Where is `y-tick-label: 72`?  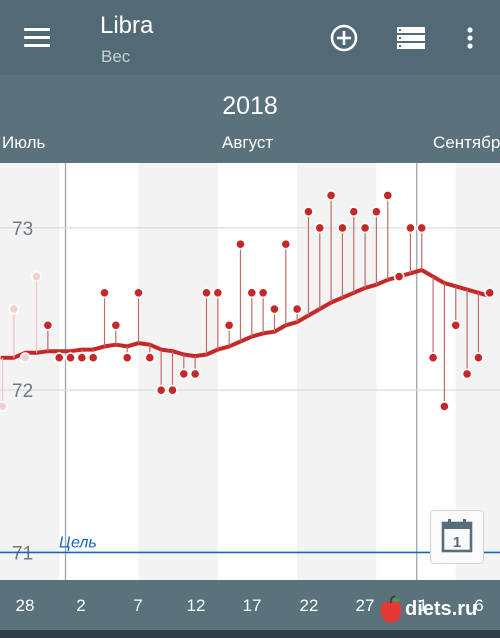
y-tick-label: 72 is located at coordinates (22, 391).